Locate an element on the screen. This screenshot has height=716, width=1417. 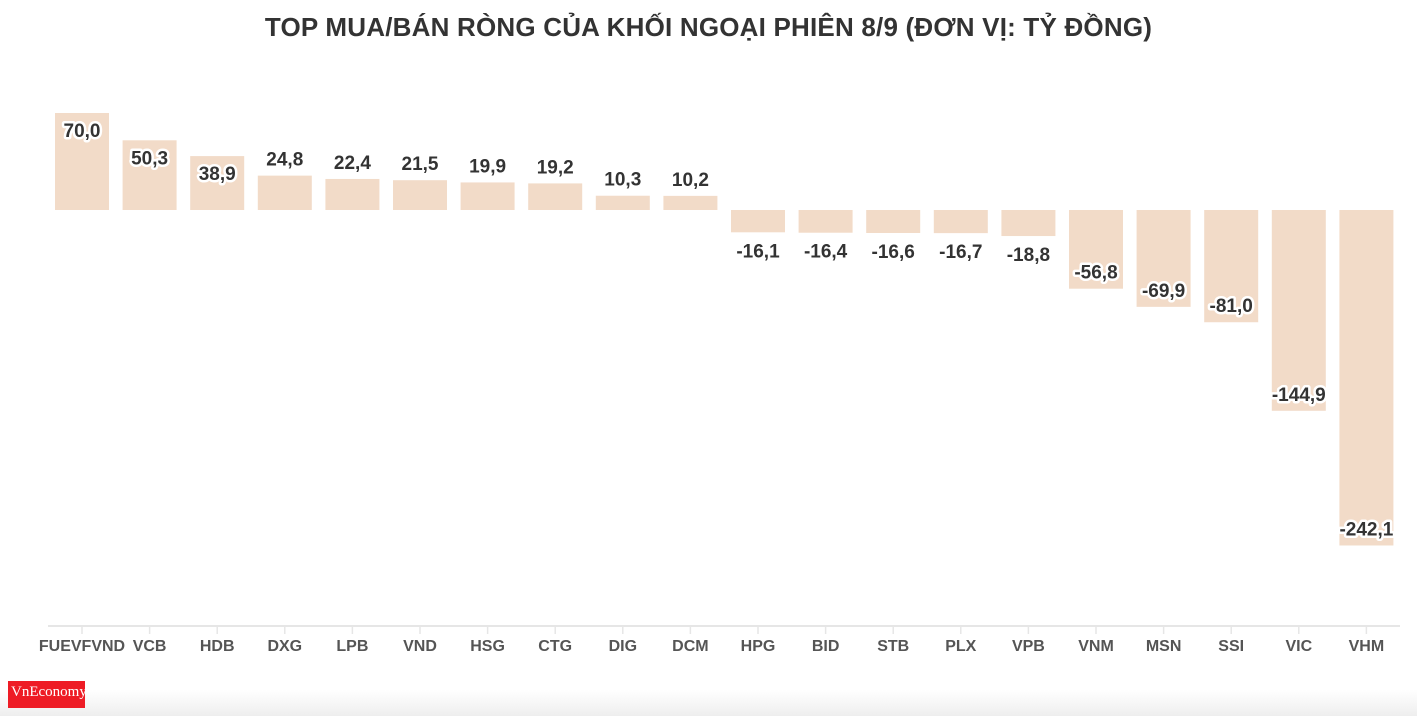
x-tick-label: VND is located at coordinates (420, 646).